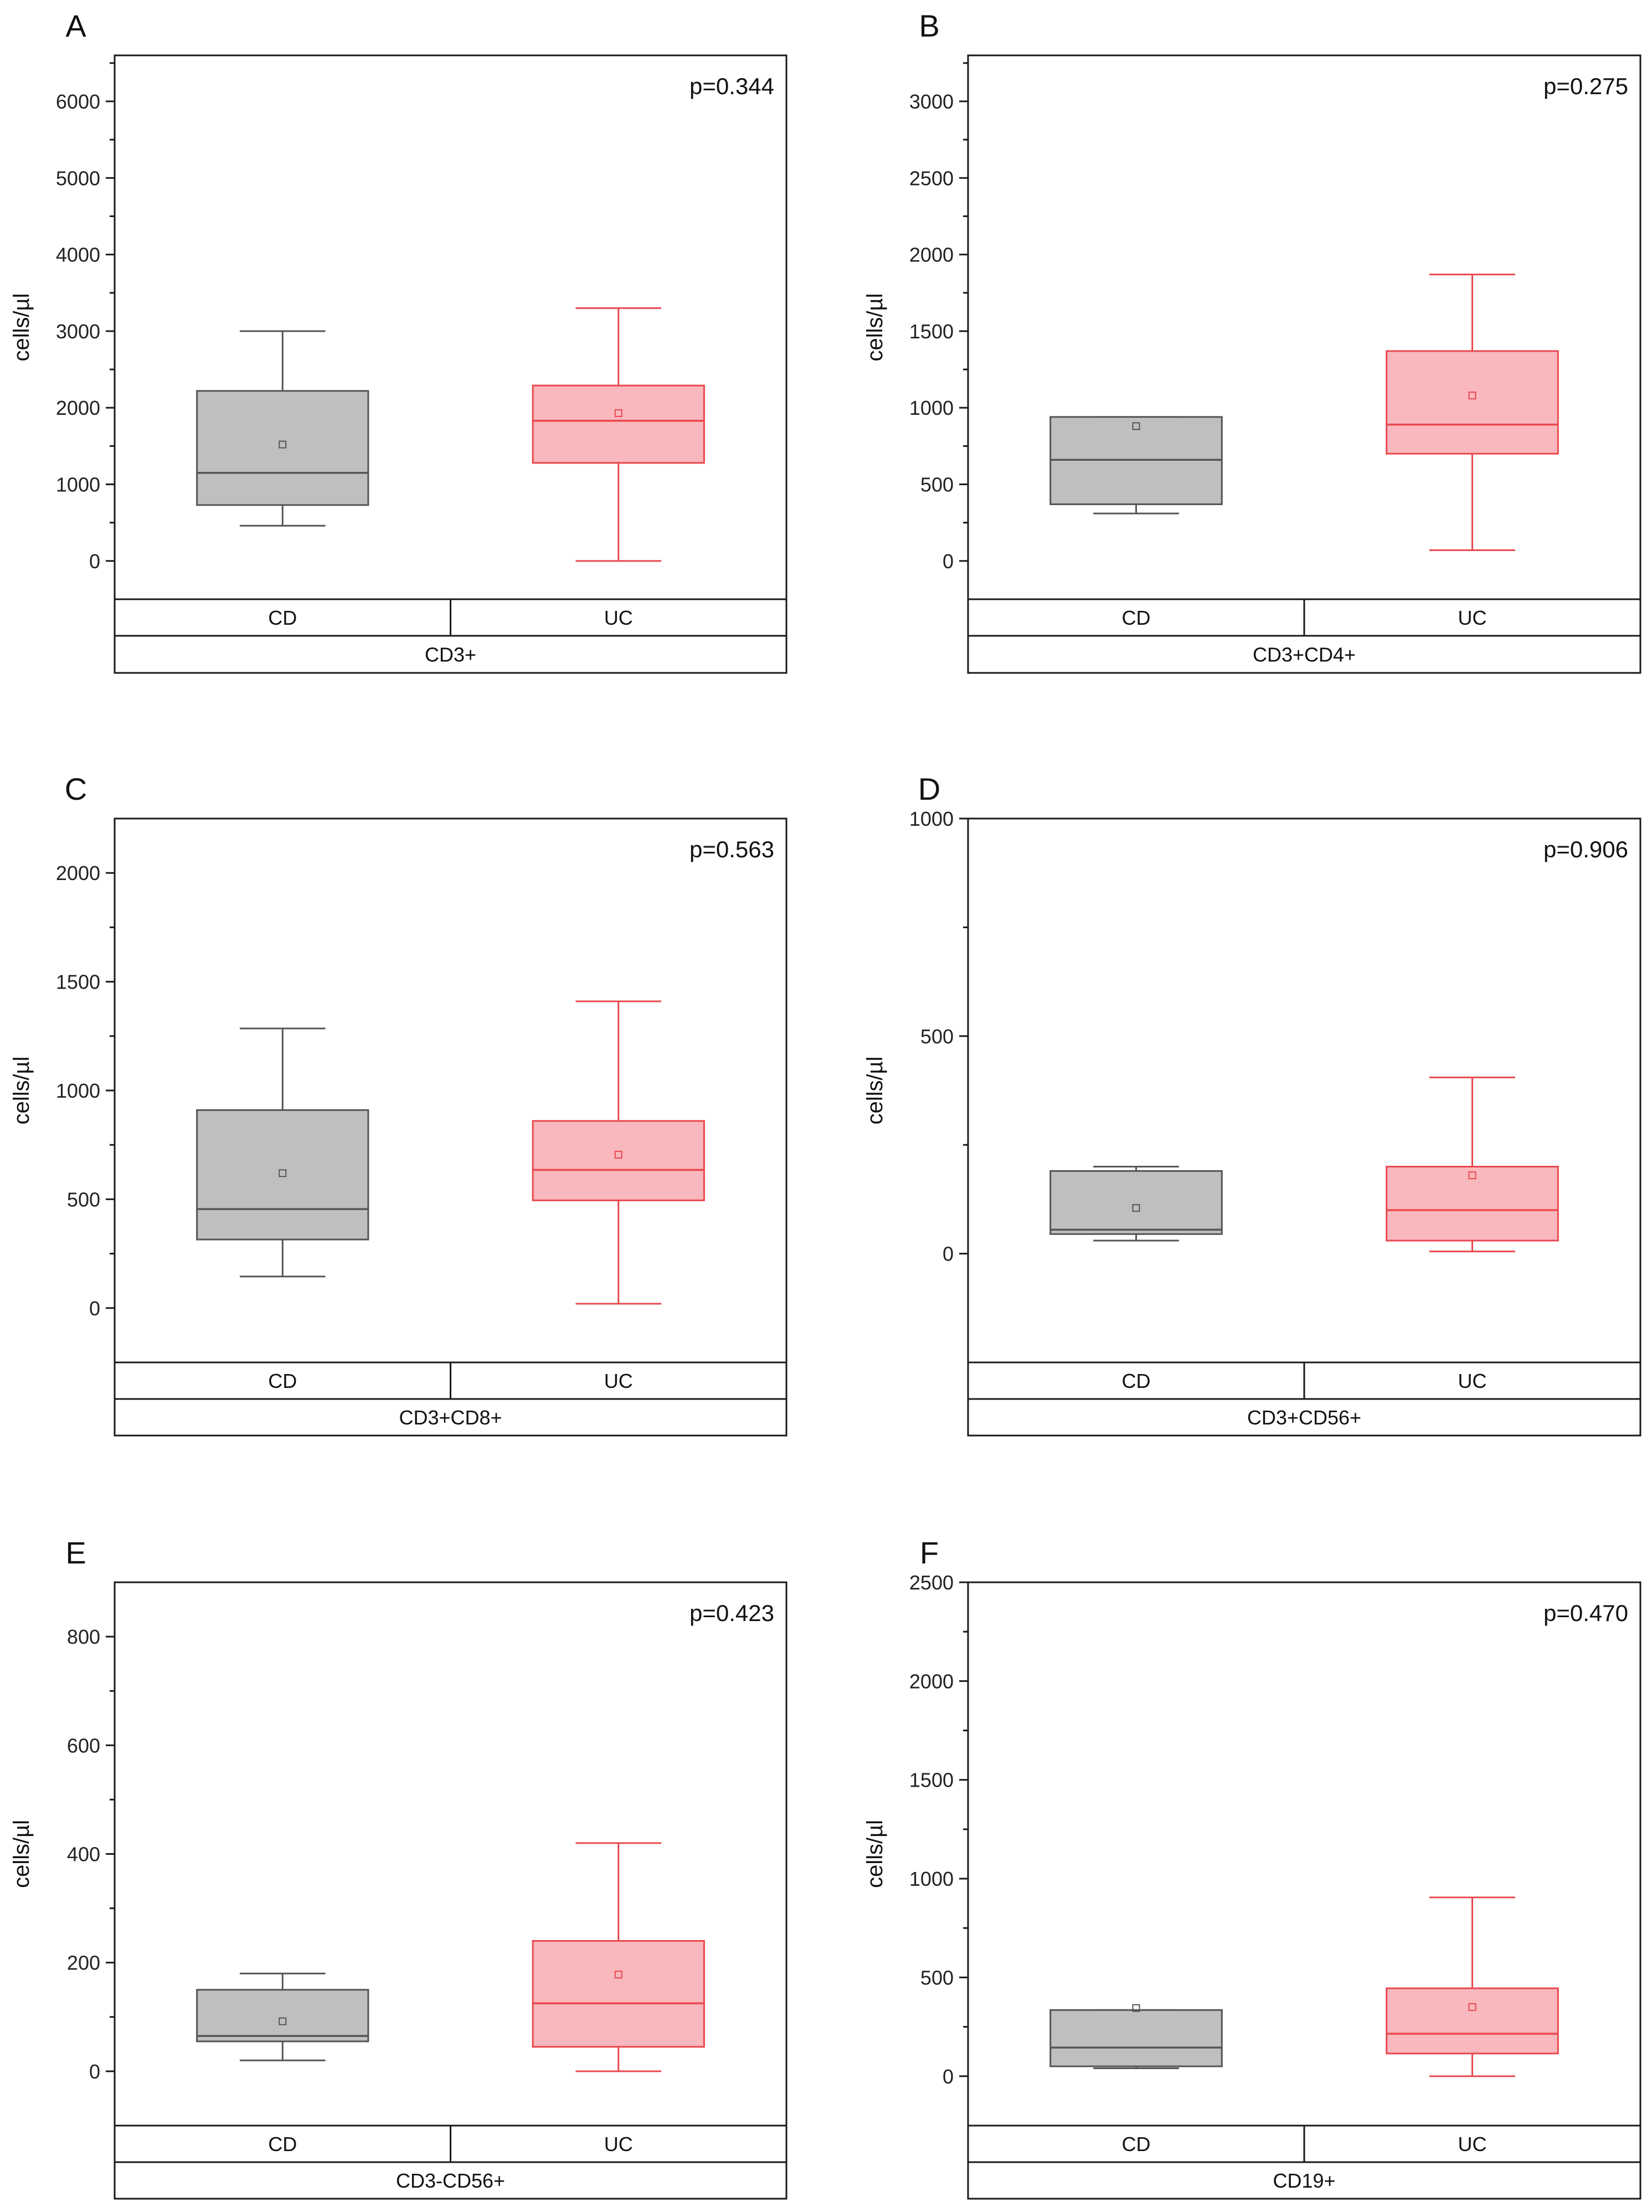 This screenshot has height=2212, width=1652. Describe the element at coordinates (931, 102) in the screenshot. I see `y-tick-label: 3000` at that location.